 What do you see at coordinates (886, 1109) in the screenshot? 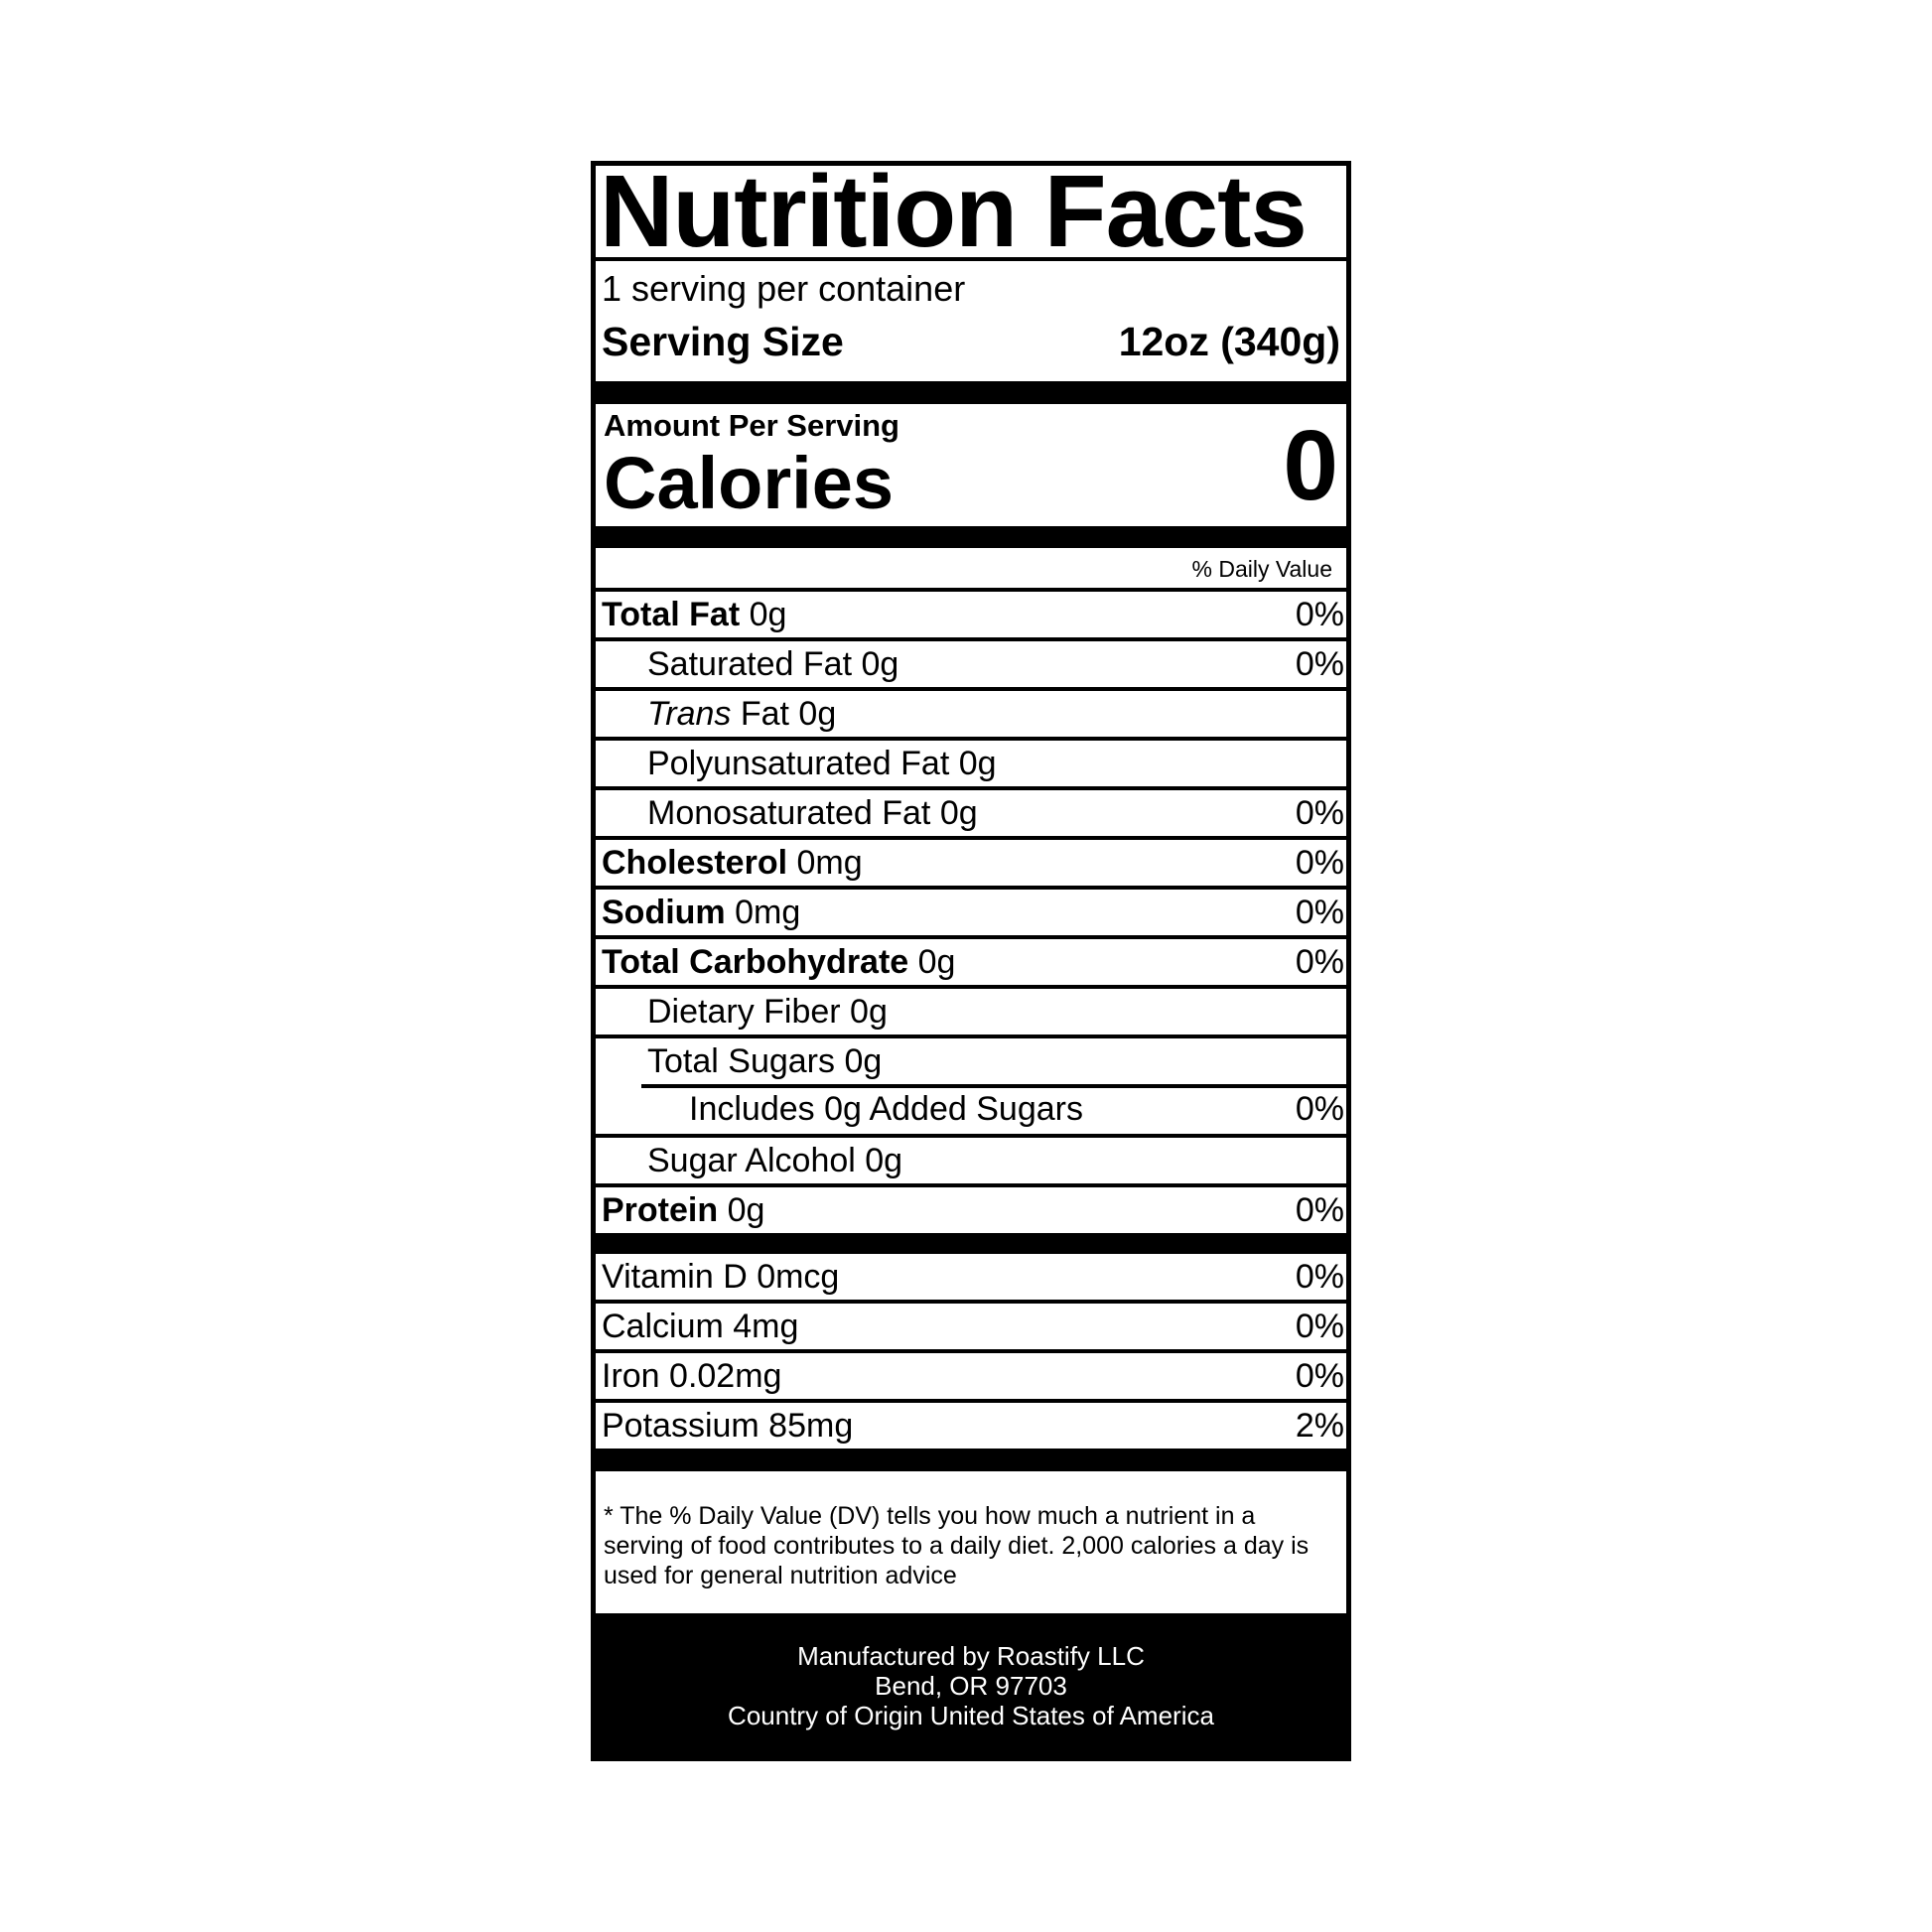
I see `nutrient-name: Includes 0g Added Sugars` at bounding box center [886, 1109].